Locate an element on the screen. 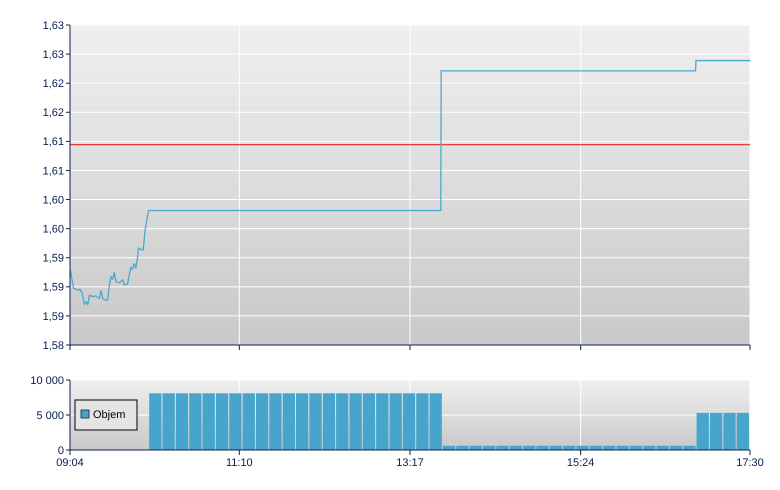 This screenshot has height=490, width=780. y-tick-label: 10 000 is located at coordinates (47, 380).